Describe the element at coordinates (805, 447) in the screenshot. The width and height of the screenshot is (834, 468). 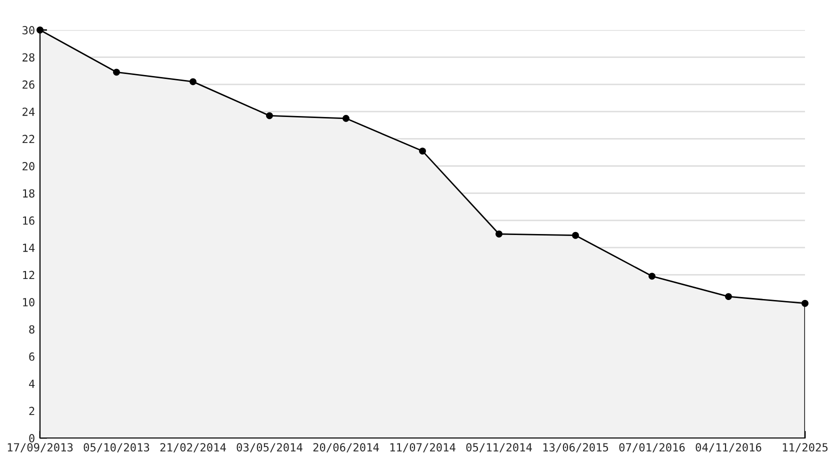
I see `x-tick-label: 11/2025` at that location.